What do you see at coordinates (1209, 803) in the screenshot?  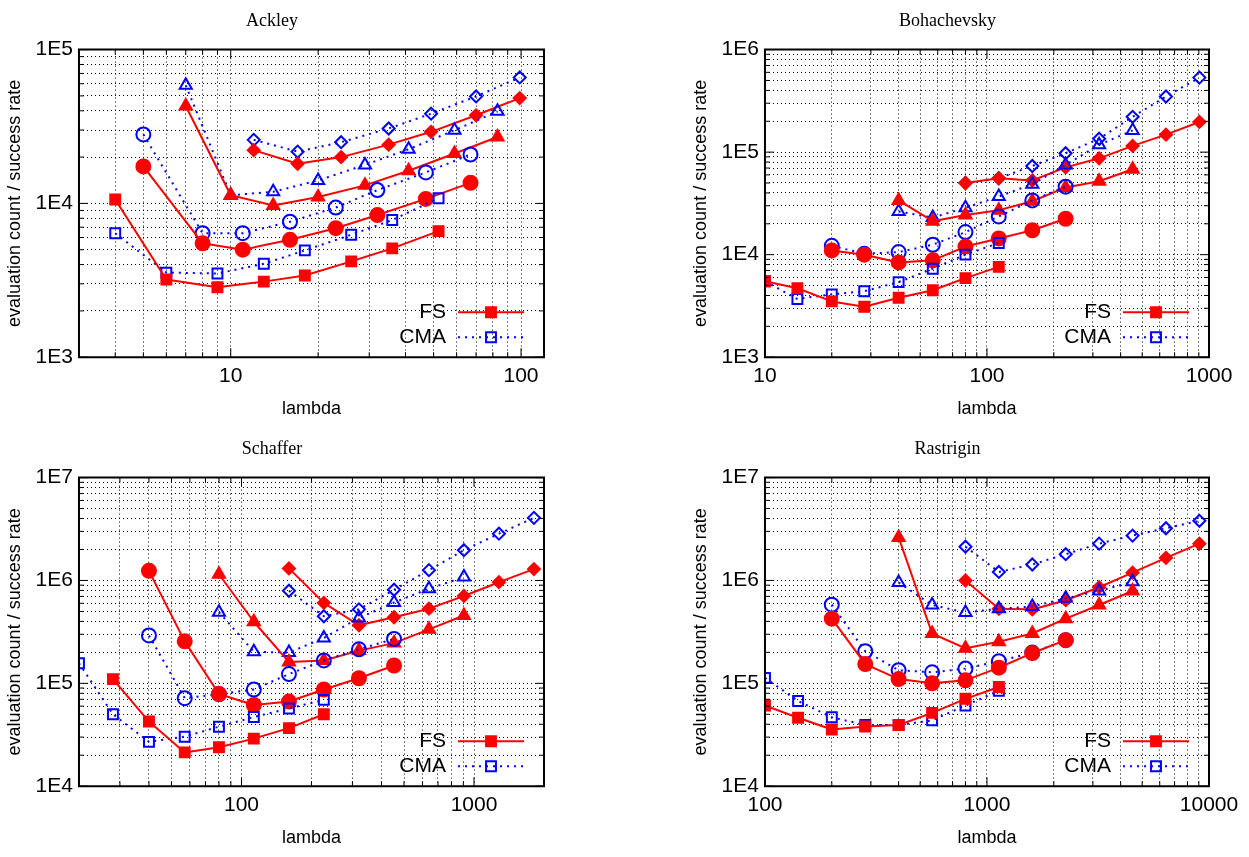 I see `x-tick-label: 10000` at bounding box center [1209, 803].